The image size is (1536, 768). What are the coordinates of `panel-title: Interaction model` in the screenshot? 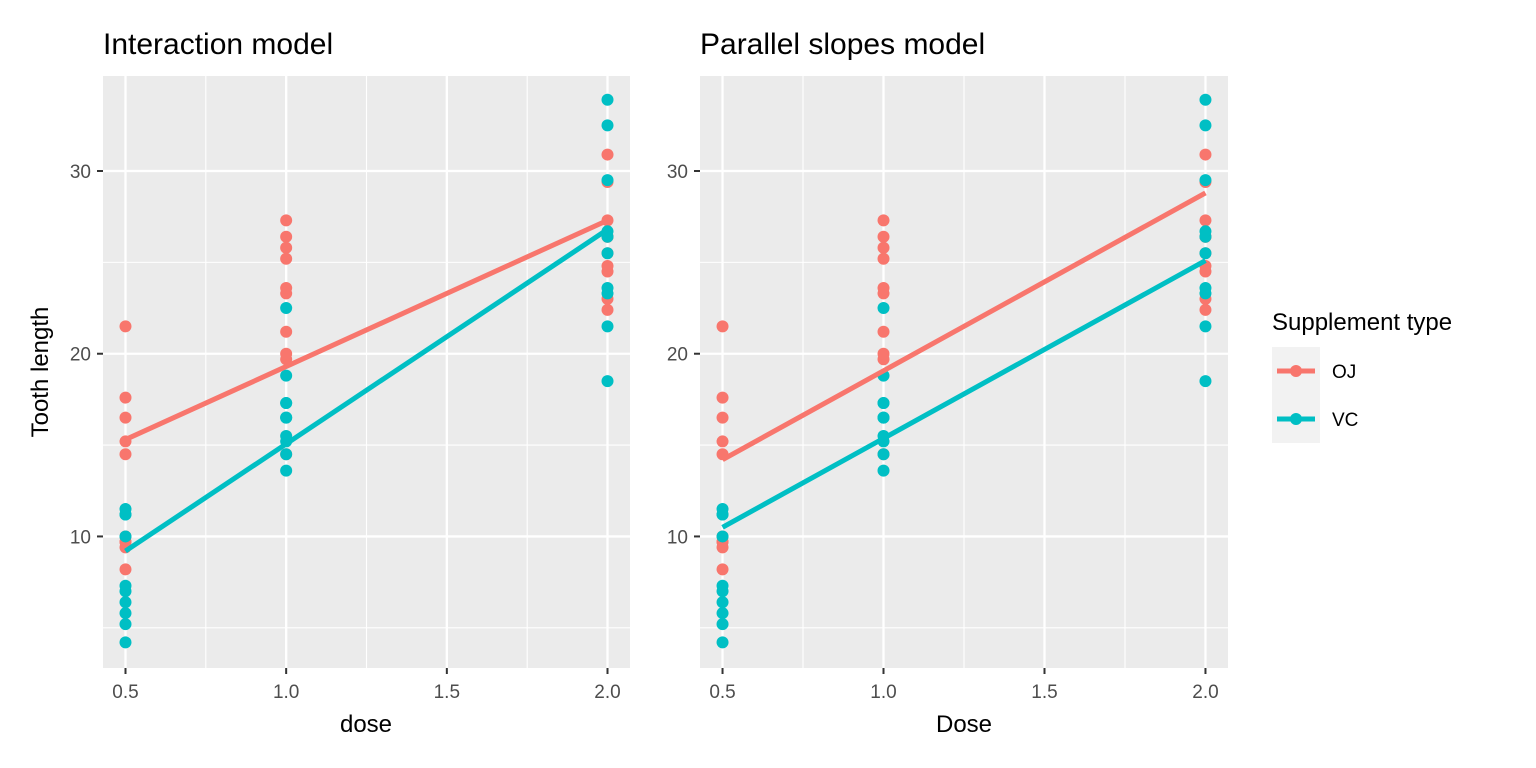 It's located at (218, 44).